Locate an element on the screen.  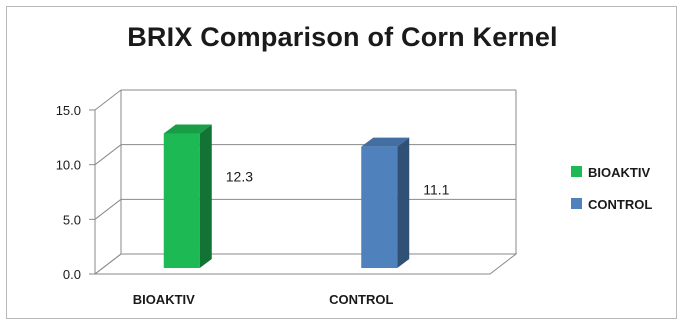
chart-floor is located at coordinates (305, 264).